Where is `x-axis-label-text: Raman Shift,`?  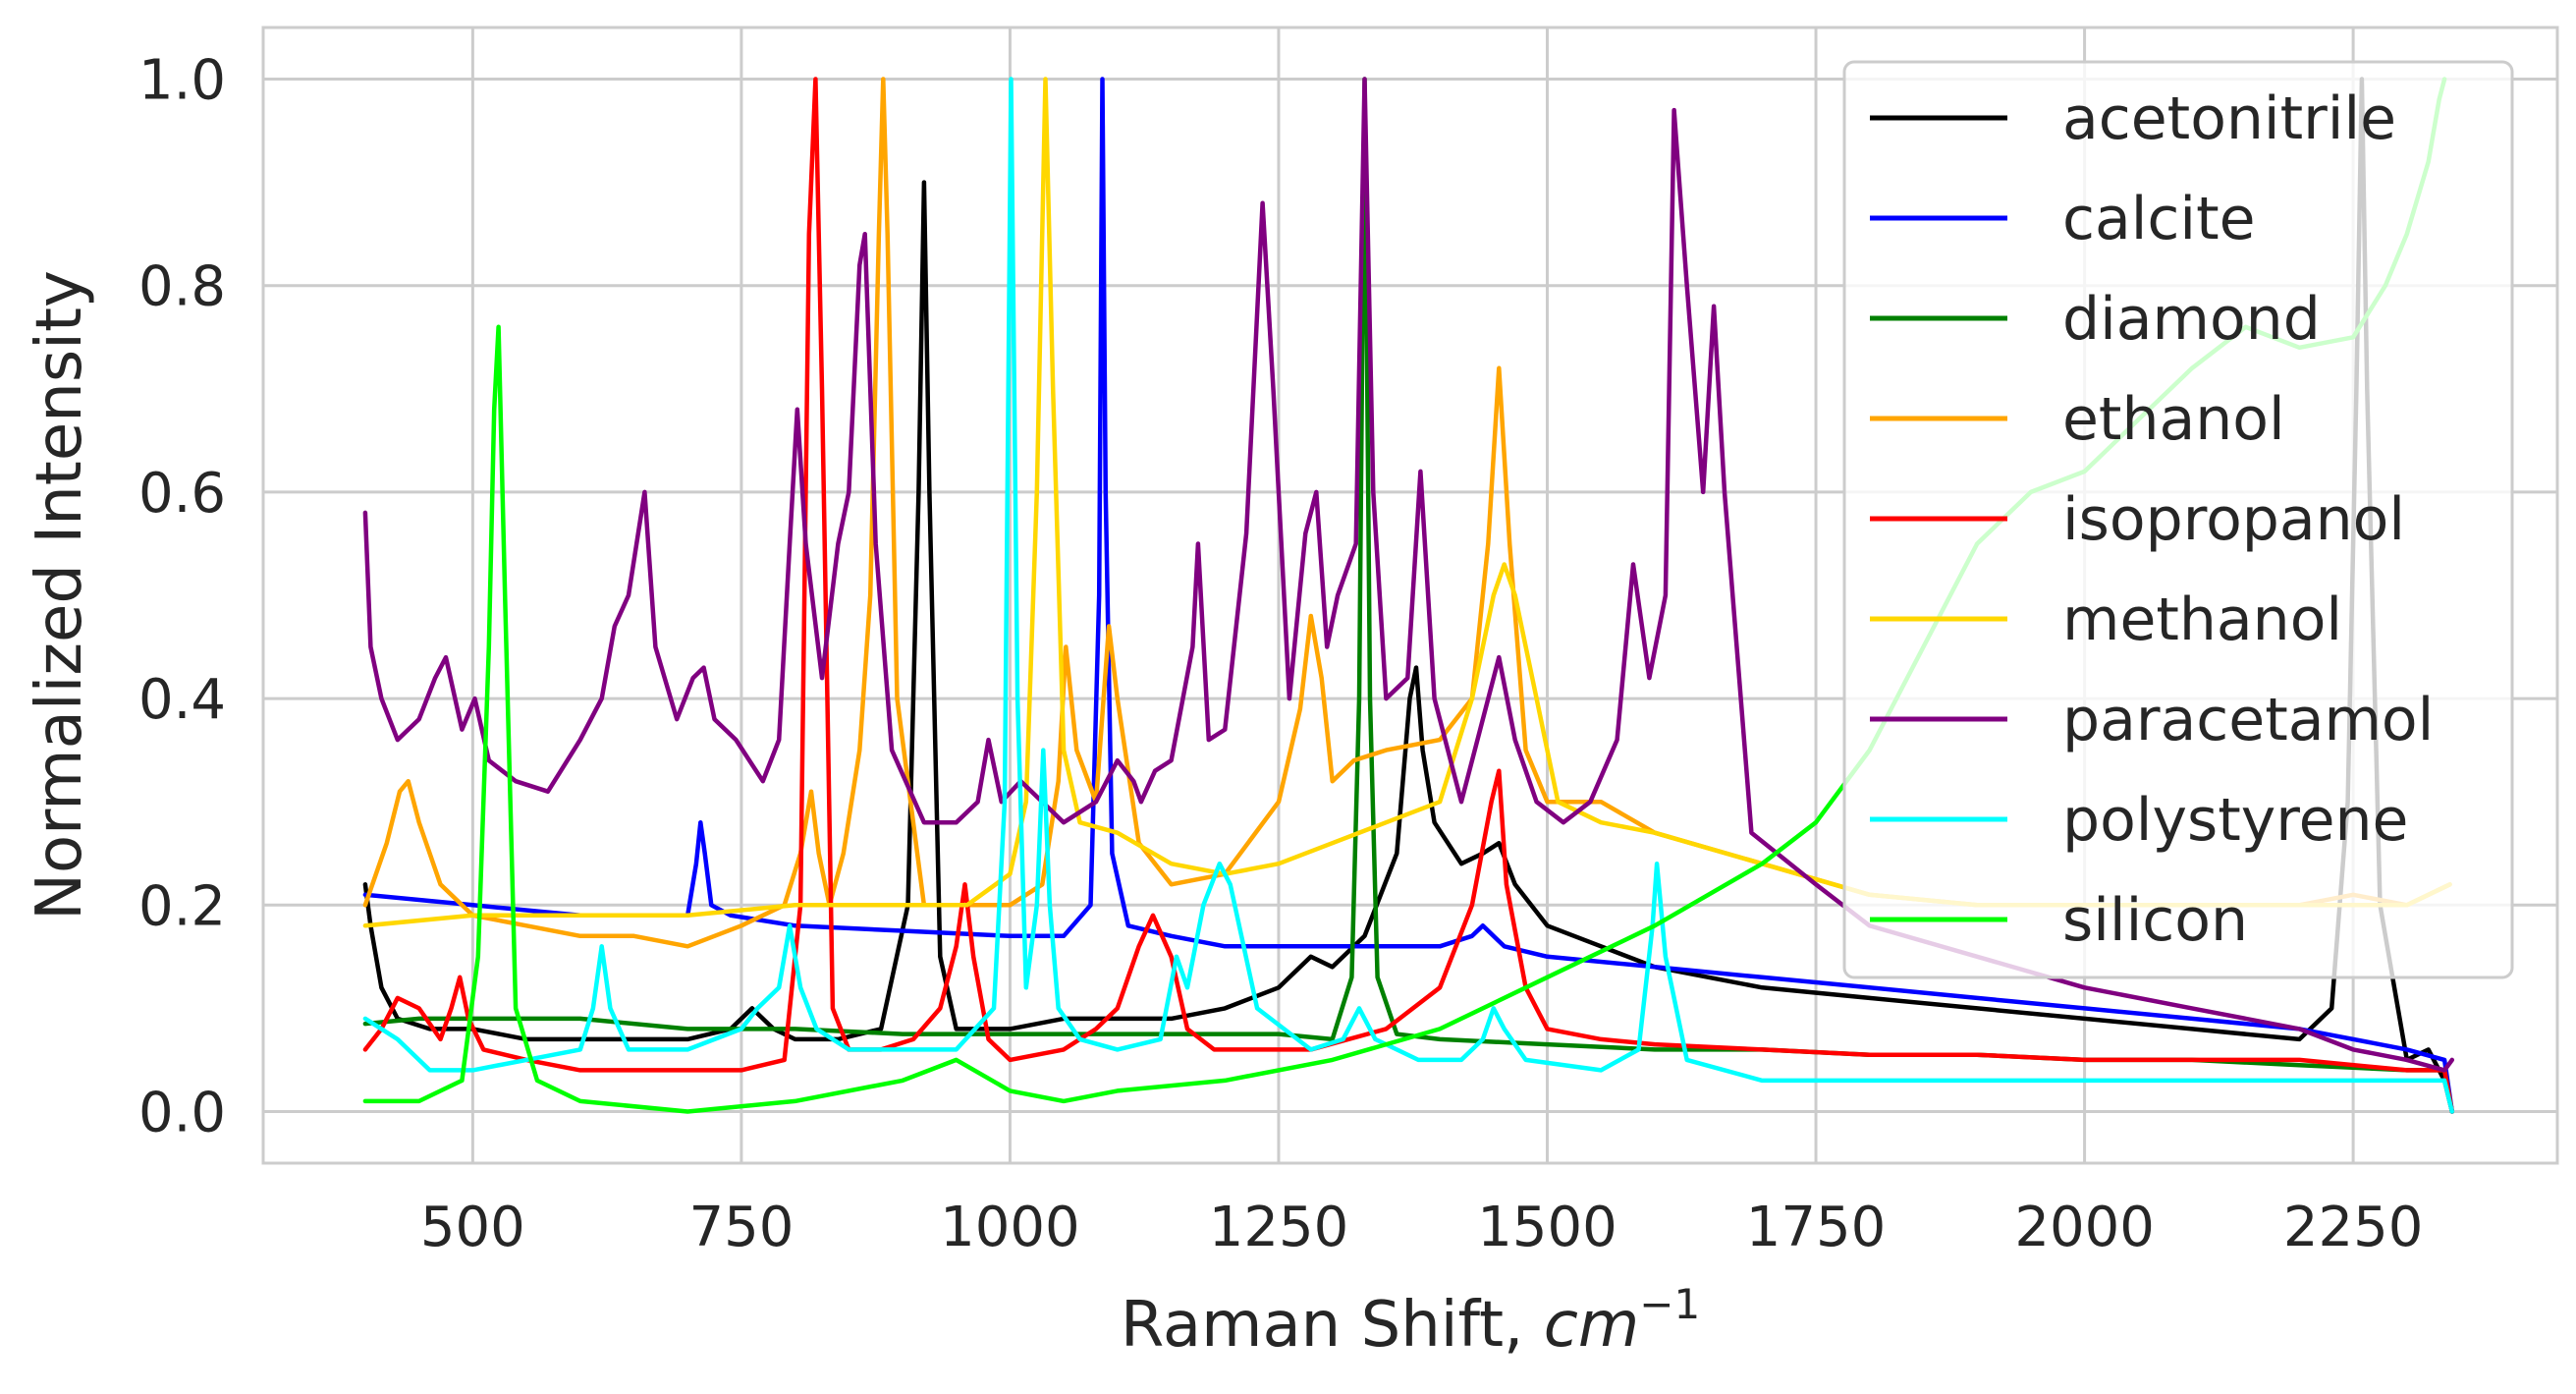 x-axis-label-text: Raman Shift, is located at coordinates (1332, 1325).